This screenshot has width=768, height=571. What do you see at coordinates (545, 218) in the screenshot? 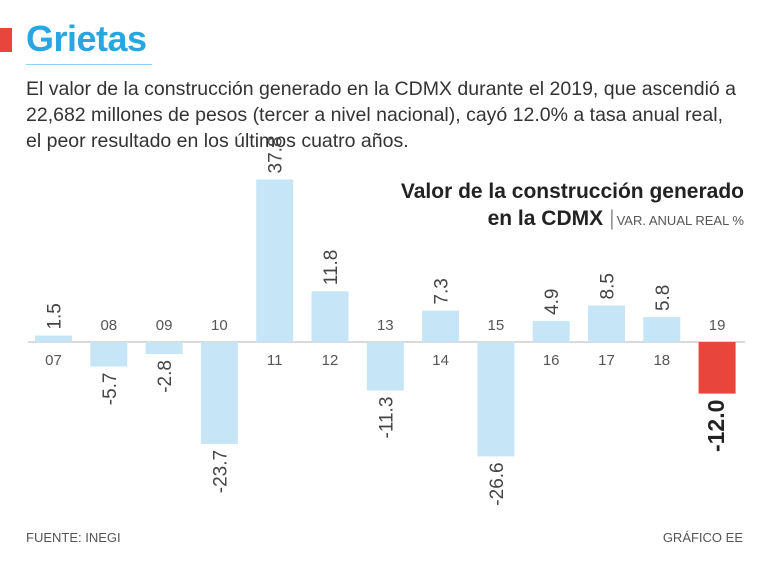
I see `chart-title-line2: en la CDMX` at bounding box center [545, 218].